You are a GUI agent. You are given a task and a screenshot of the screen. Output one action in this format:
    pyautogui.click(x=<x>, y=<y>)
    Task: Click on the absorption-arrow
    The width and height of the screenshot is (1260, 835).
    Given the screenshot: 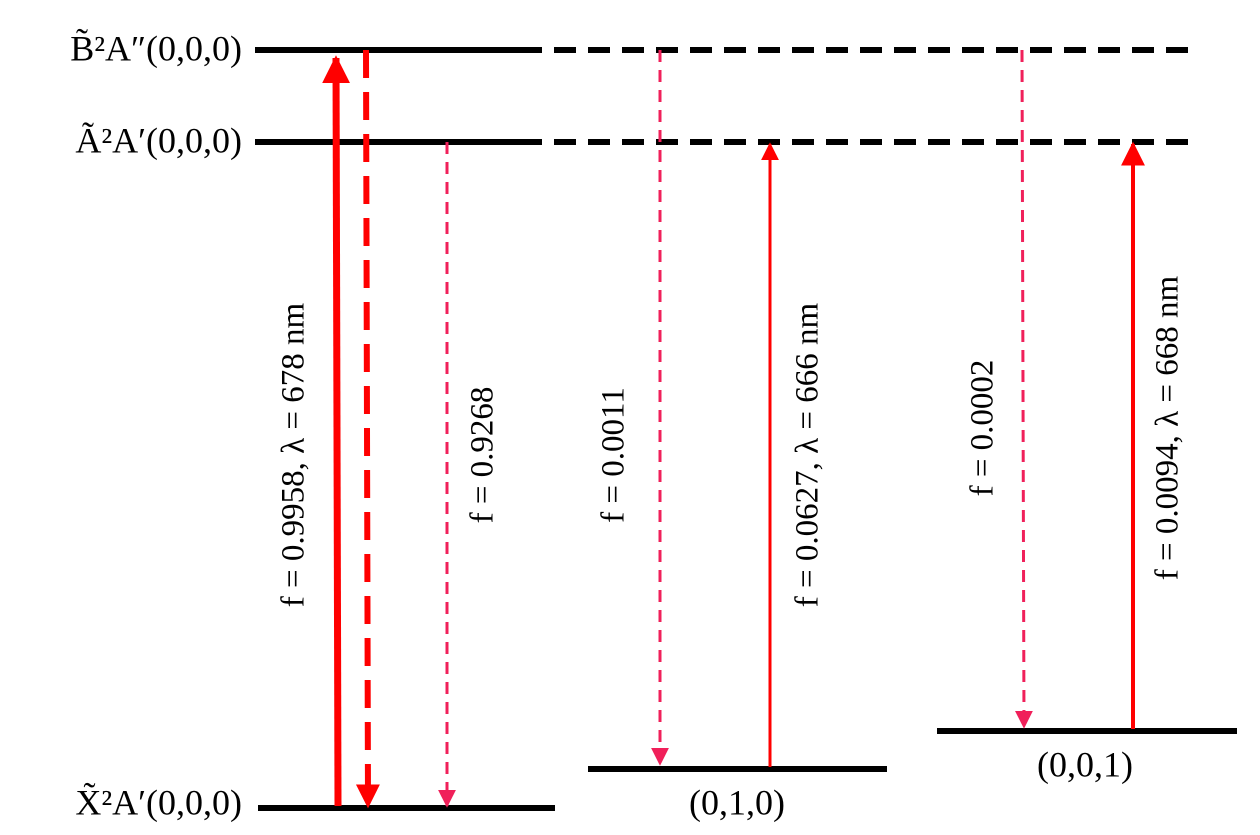 What is the action you would take?
    pyautogui.click(x=336, y=431)
    